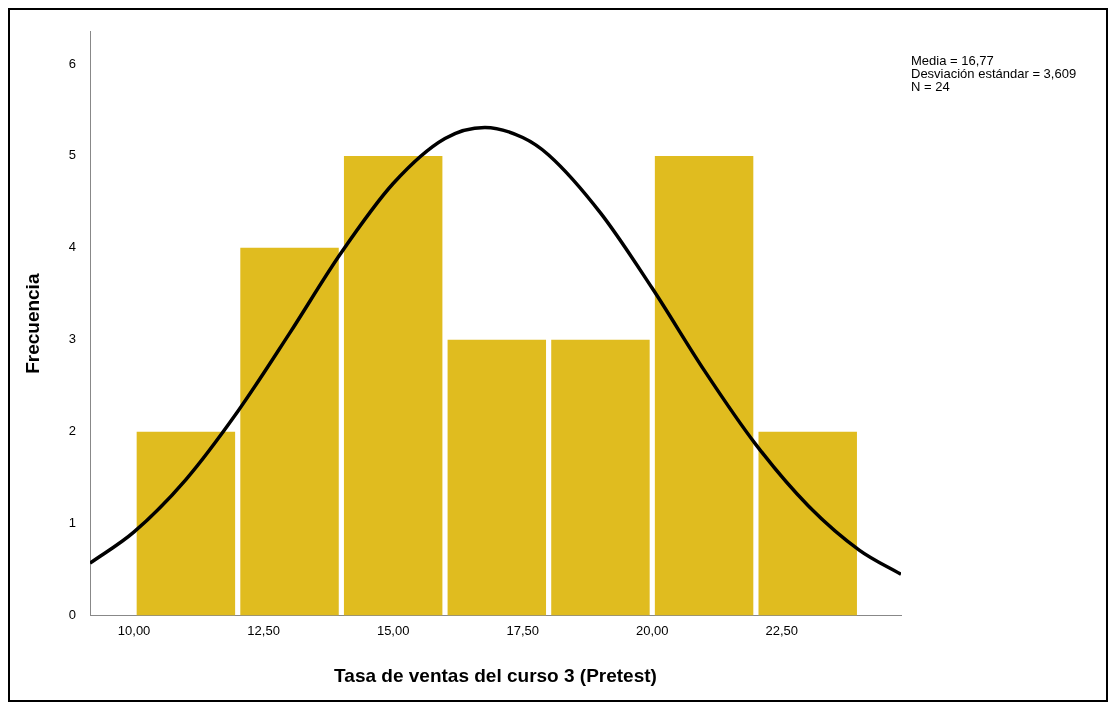  I want to click on y-tick-label: 1, so click(72, 523).